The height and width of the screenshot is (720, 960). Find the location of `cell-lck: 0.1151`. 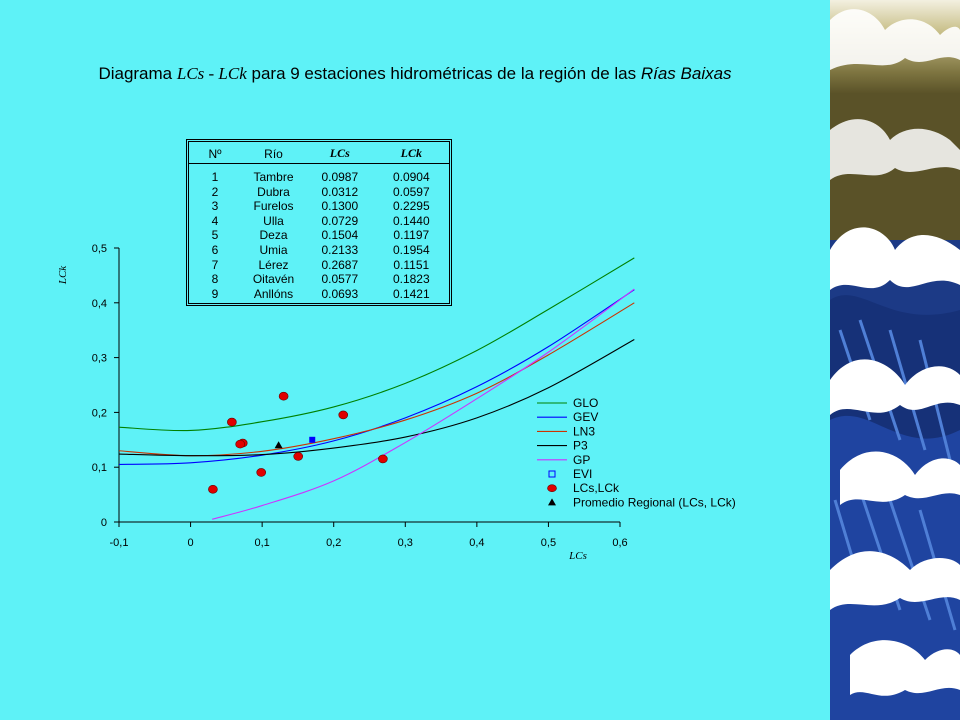

cell-lck: 0.1151 is located at coordinates (411, 264).